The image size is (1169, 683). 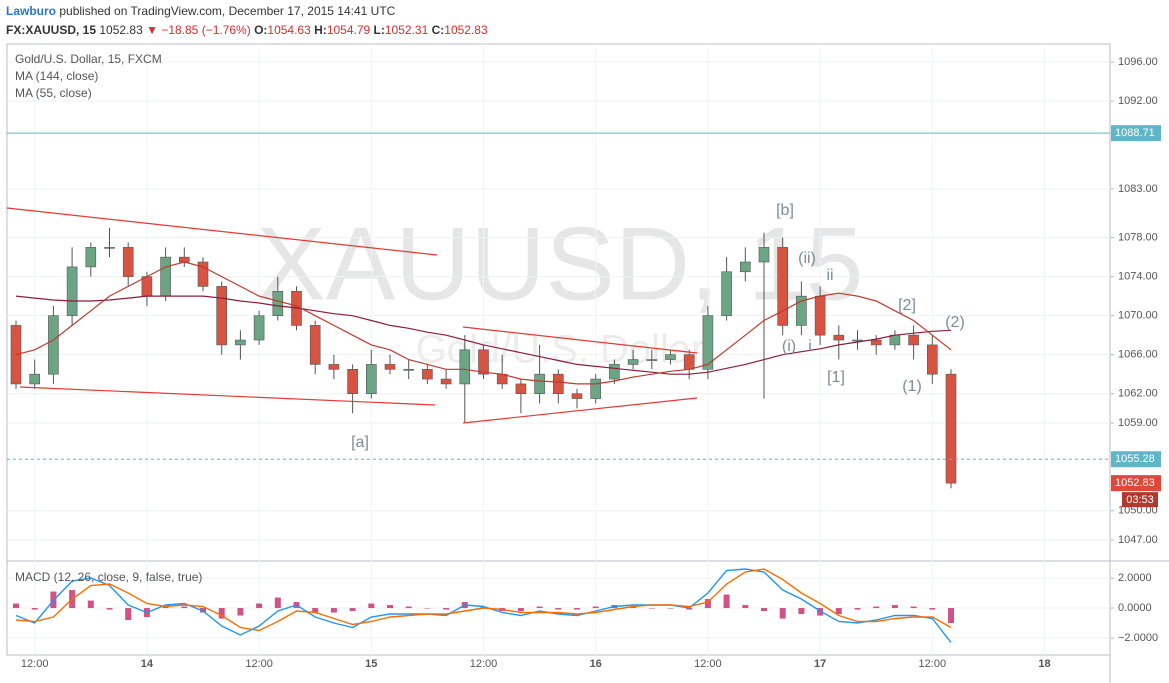 What do you see at coordinates (406, 30) in the screenshot?
I see `ohlc-value: 1052.31` at bounding box center [406, 30].